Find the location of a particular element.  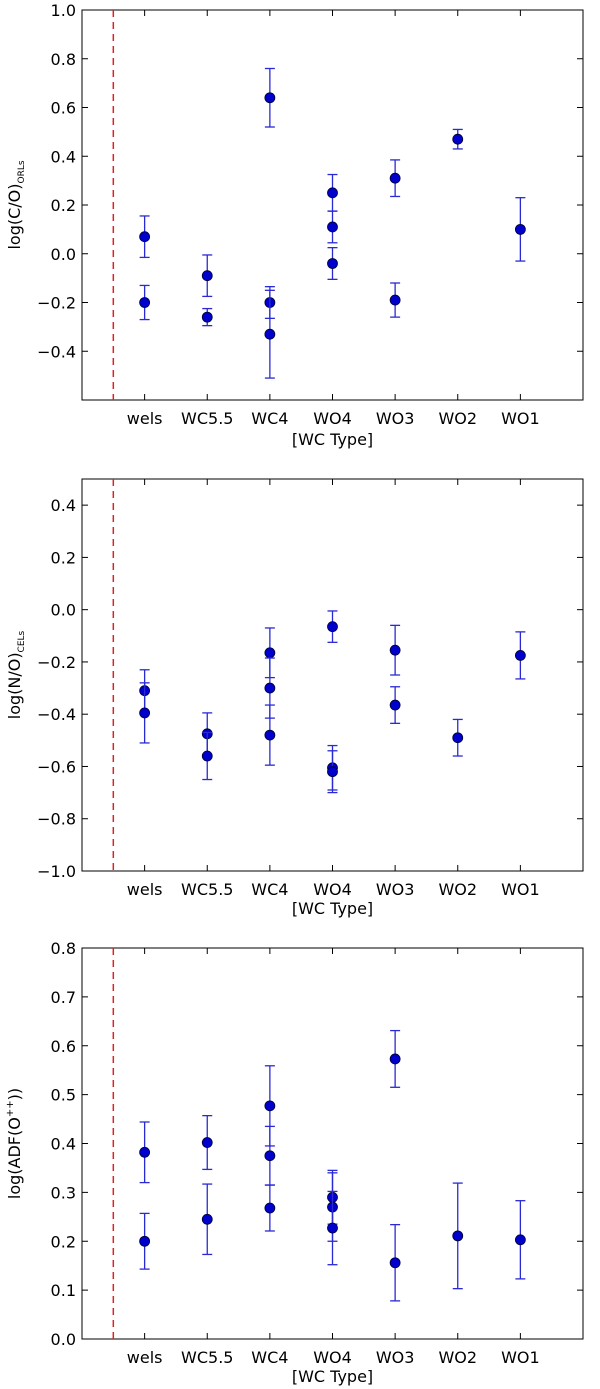

adf-ytick-label: 0.8 is located at coordinates (63, 948).